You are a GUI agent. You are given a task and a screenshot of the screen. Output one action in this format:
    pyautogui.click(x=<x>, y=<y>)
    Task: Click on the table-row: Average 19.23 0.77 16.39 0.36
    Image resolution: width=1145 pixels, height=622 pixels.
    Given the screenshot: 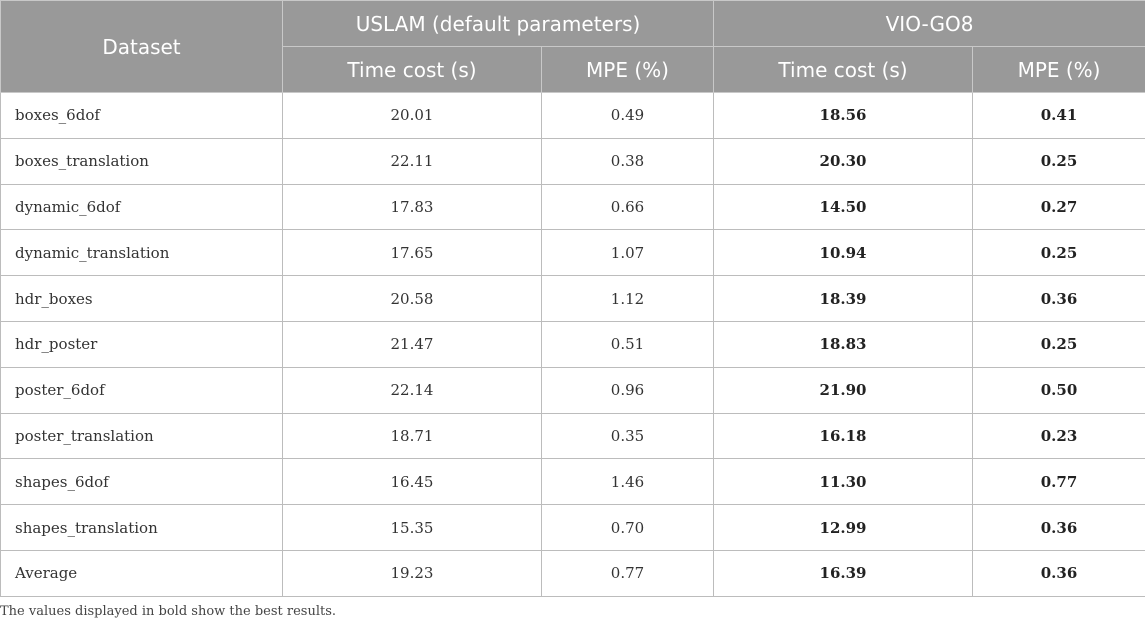 What is the action you would take?
    pyautogui.click(x=572, y=573)
    